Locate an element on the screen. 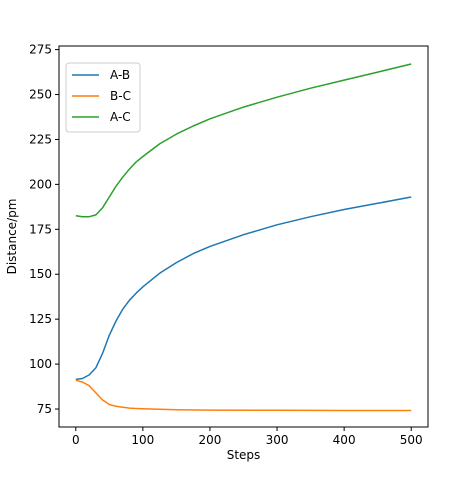 This screenshot has width=475, height=480. x-axis-label: Steps is located at coordinates (244, 455).